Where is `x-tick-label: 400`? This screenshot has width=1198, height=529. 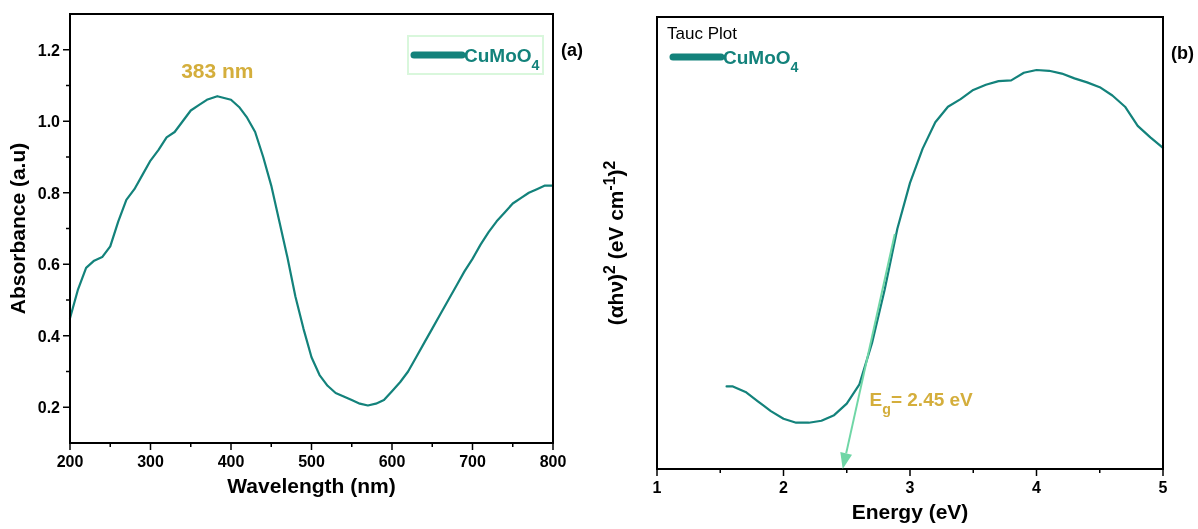 x-tick-label: 400 is located at coordinates (231, 461).